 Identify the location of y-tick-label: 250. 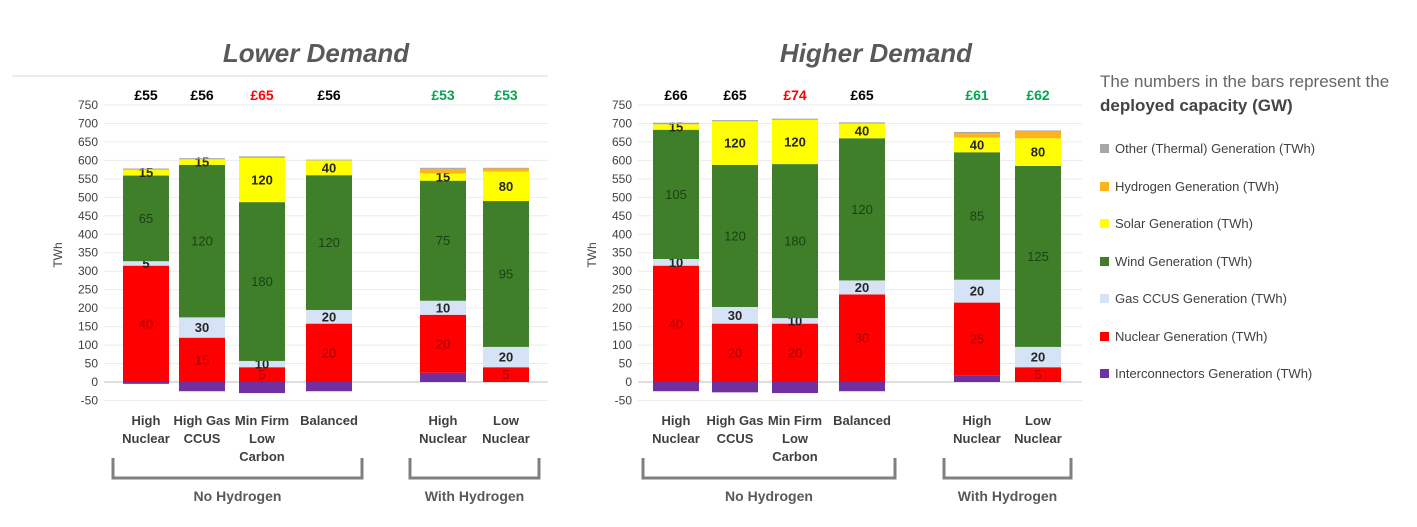
(622, 290).